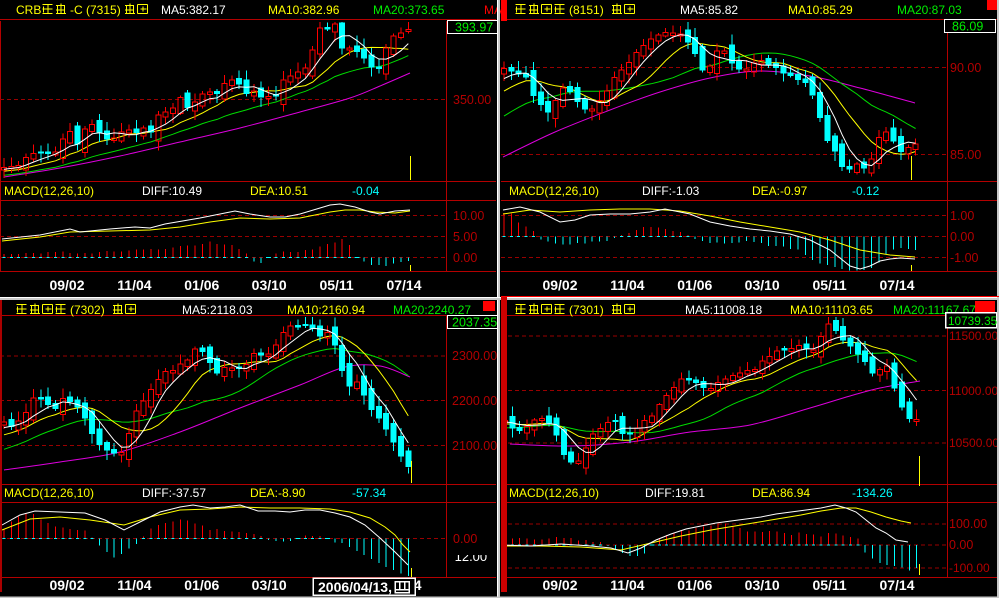  What do you see at coordinates (929, 10) in the screenshot?
I see `svg-text: MA20:87.03` at bounding box center [929, 10].